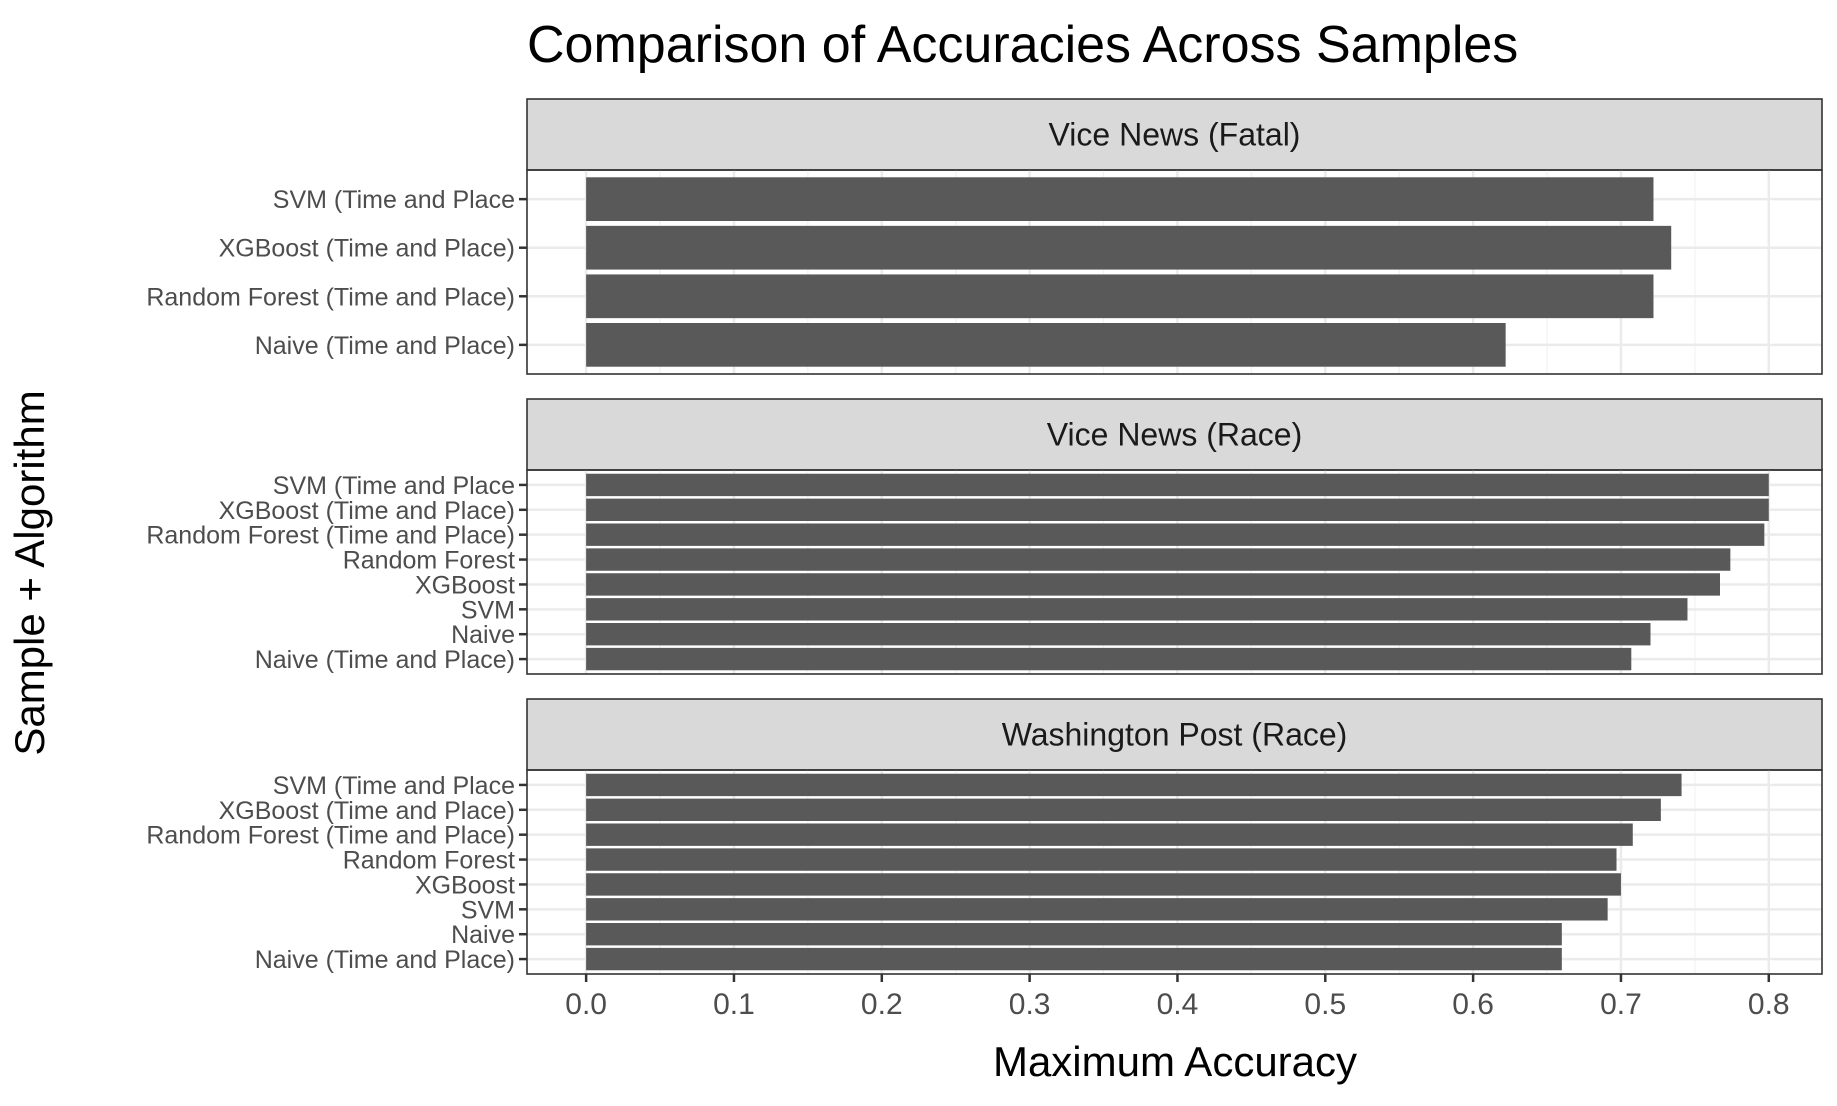 The image size is (1837, 1106). I want to click on x-axis: 0.0 0.1 0.2 0.3 0.4 0.5 0.6 0.7 0.8, so click(1177, 997).